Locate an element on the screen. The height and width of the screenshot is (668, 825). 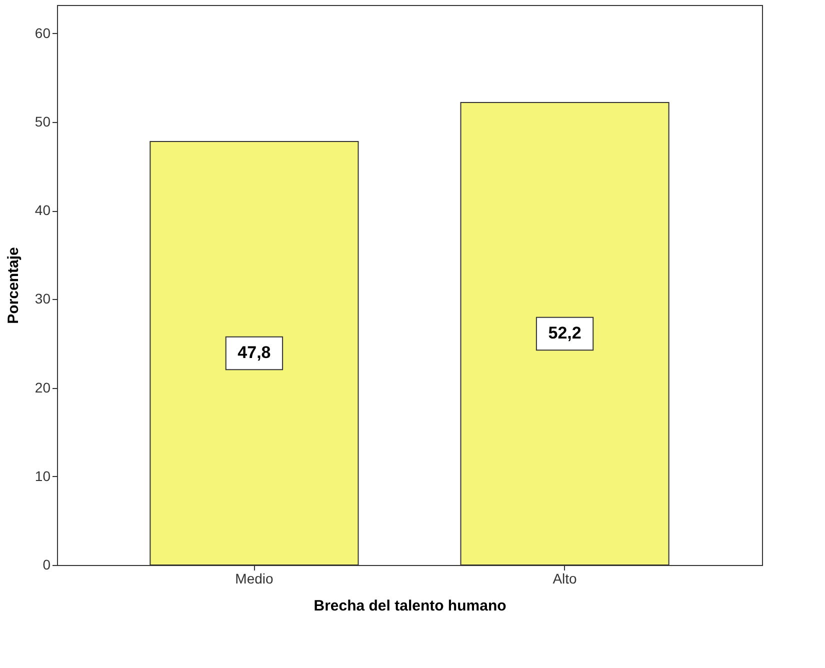
data-label: 52,2 is located at coordinates (565, 333).